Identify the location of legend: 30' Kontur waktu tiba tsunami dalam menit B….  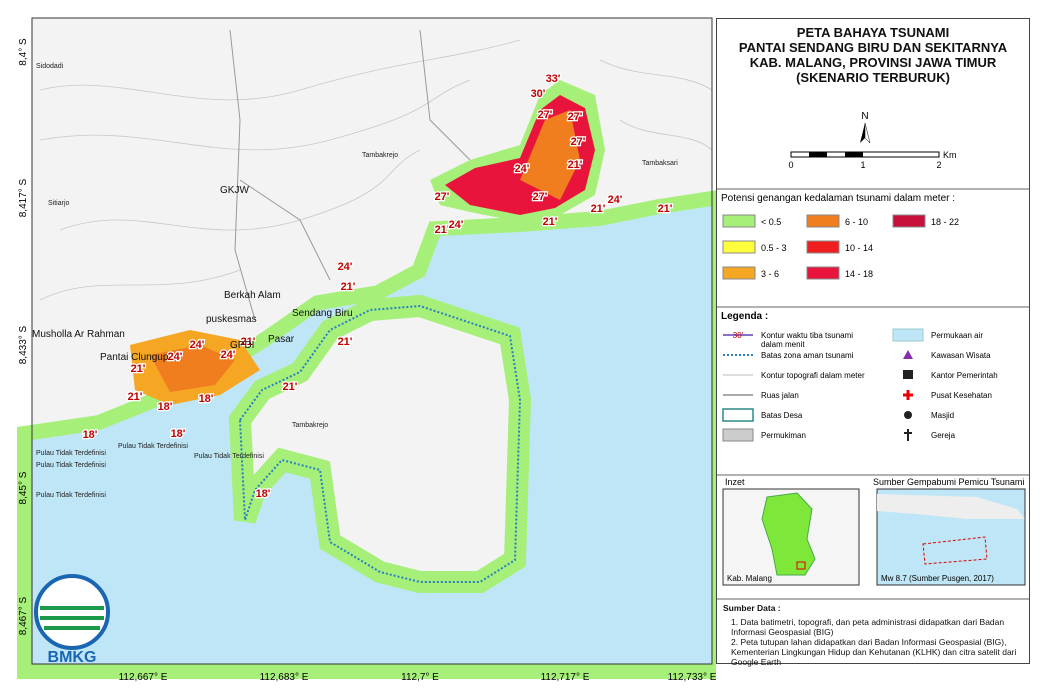
(860, 385).